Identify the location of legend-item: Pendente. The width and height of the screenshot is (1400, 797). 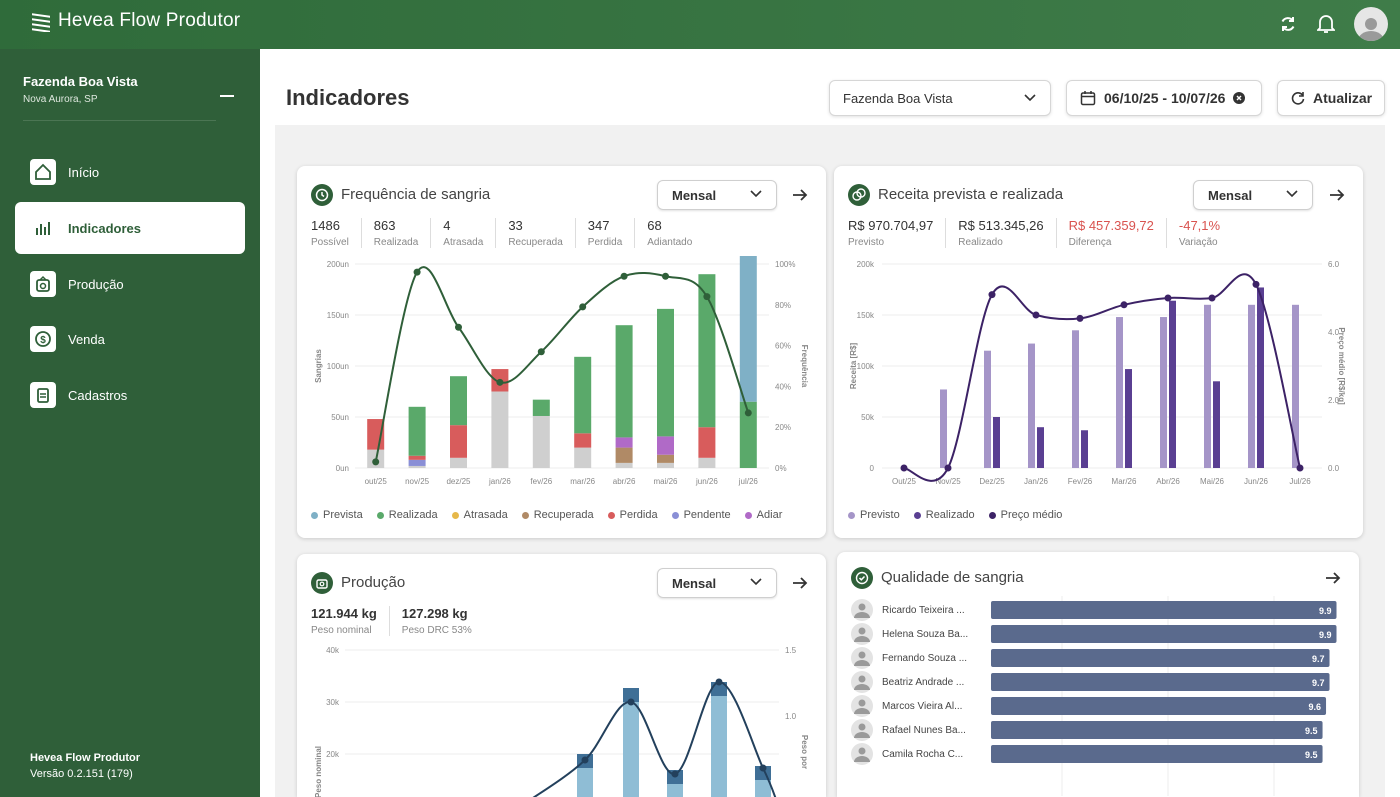
(701, 515).